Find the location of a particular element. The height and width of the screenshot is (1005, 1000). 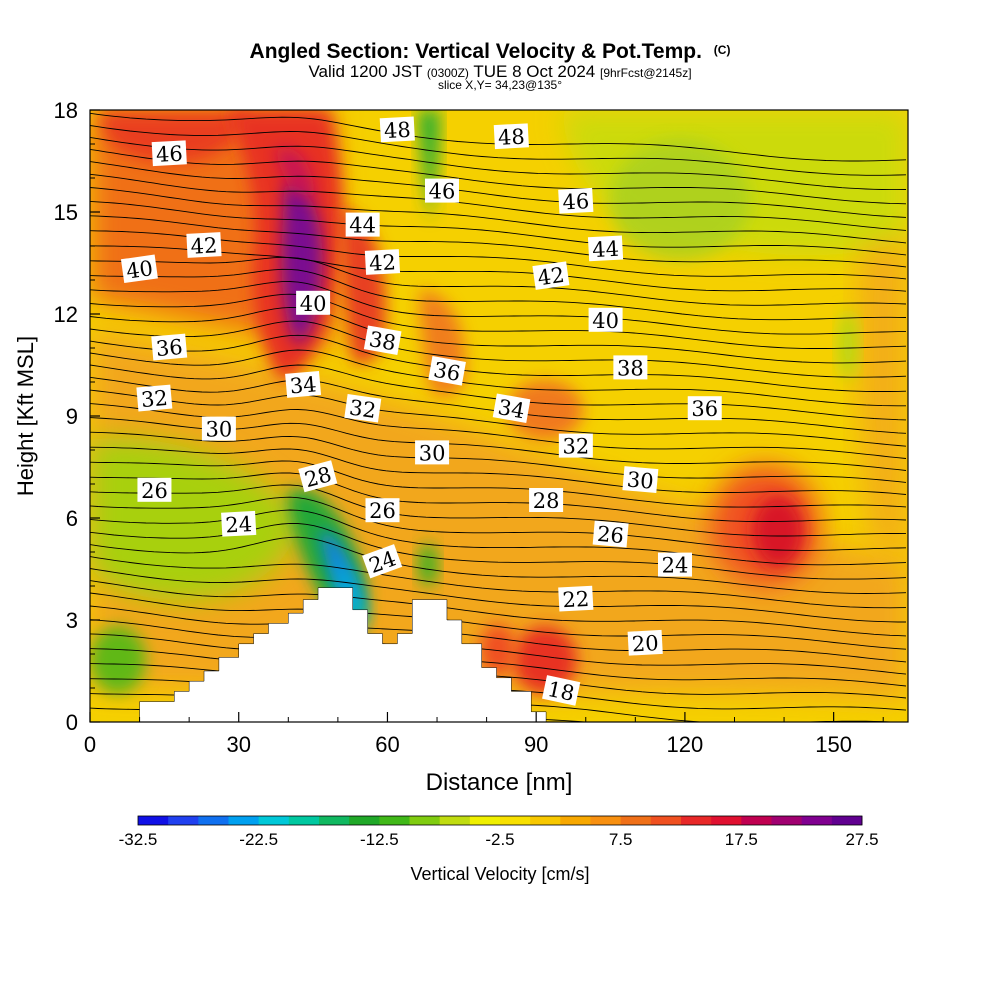

field-small-green is located at coordinates (428, 565).